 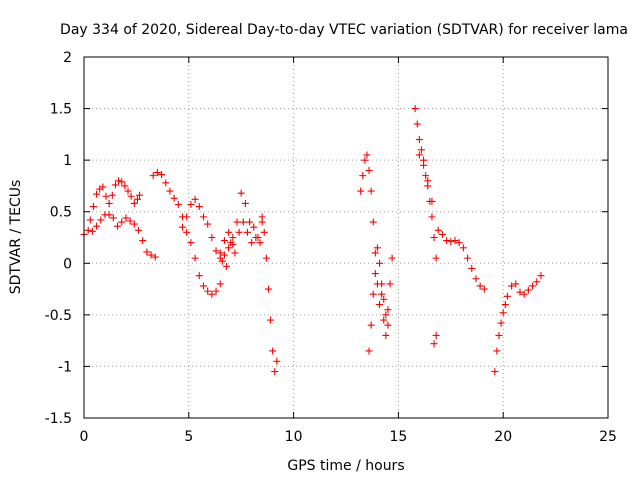 What do you see at coordinates (84, 437) in the screenshot?
I see `x-tick-label: 0` at bounding box center [84, 437].